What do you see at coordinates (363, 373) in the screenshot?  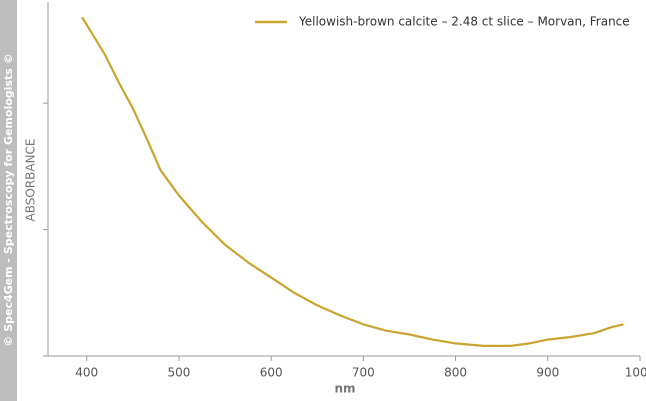 I see `x-tick-label: 700` at bounding box center [363, 373].